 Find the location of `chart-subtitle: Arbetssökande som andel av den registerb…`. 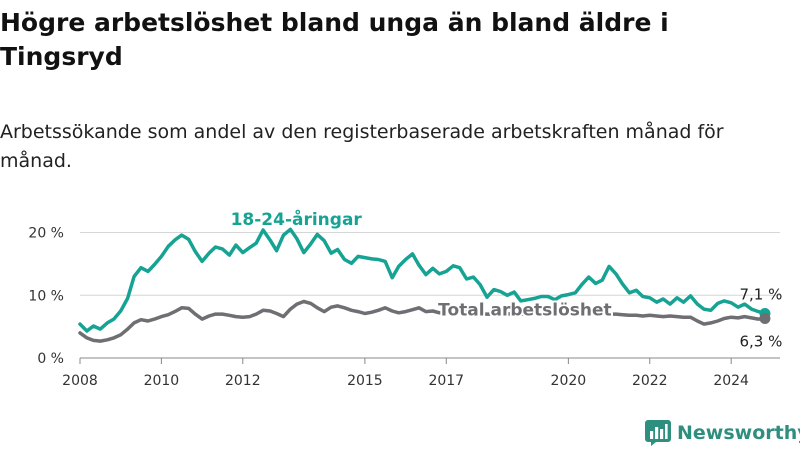

chart-subtitle: Arbetssökande som andel av den registerb… is located at coordinates (362, 146).